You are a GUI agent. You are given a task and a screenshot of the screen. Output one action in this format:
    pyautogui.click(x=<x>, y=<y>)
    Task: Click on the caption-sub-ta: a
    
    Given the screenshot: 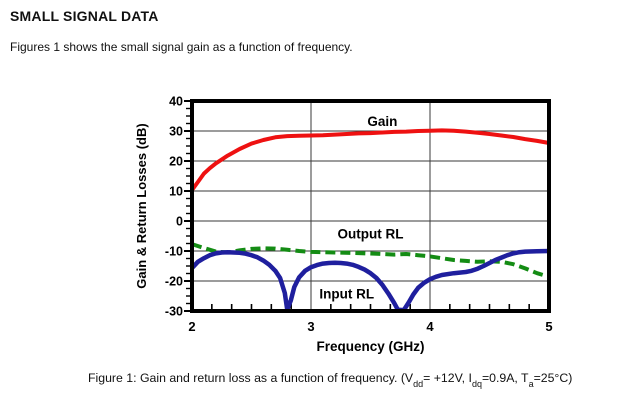 What is the action you would take?
    pyautogui.click(x=531, y=384)
    